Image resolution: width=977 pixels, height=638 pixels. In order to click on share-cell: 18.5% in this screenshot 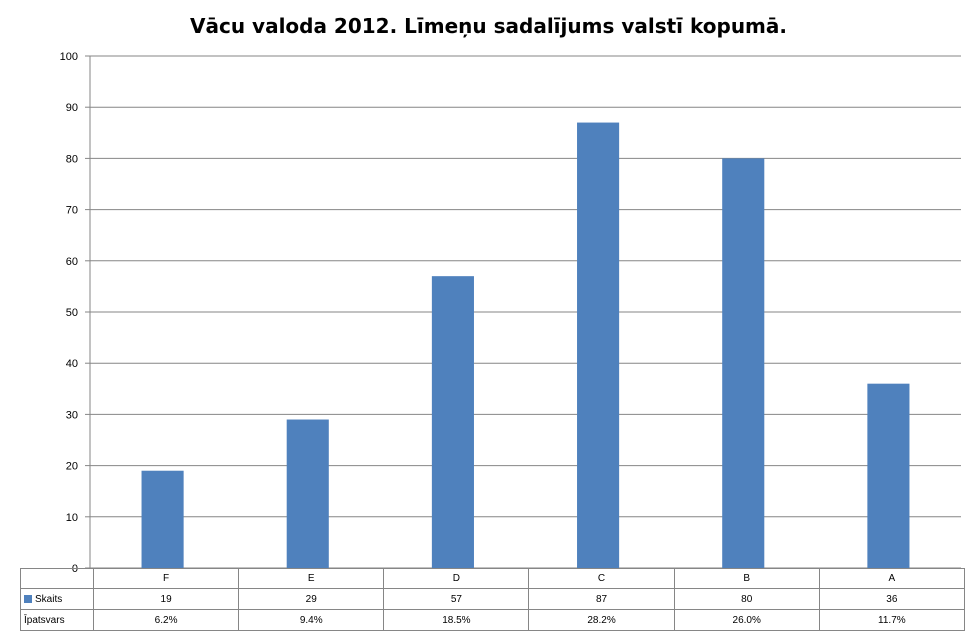, I will do `click(456, 620)`.